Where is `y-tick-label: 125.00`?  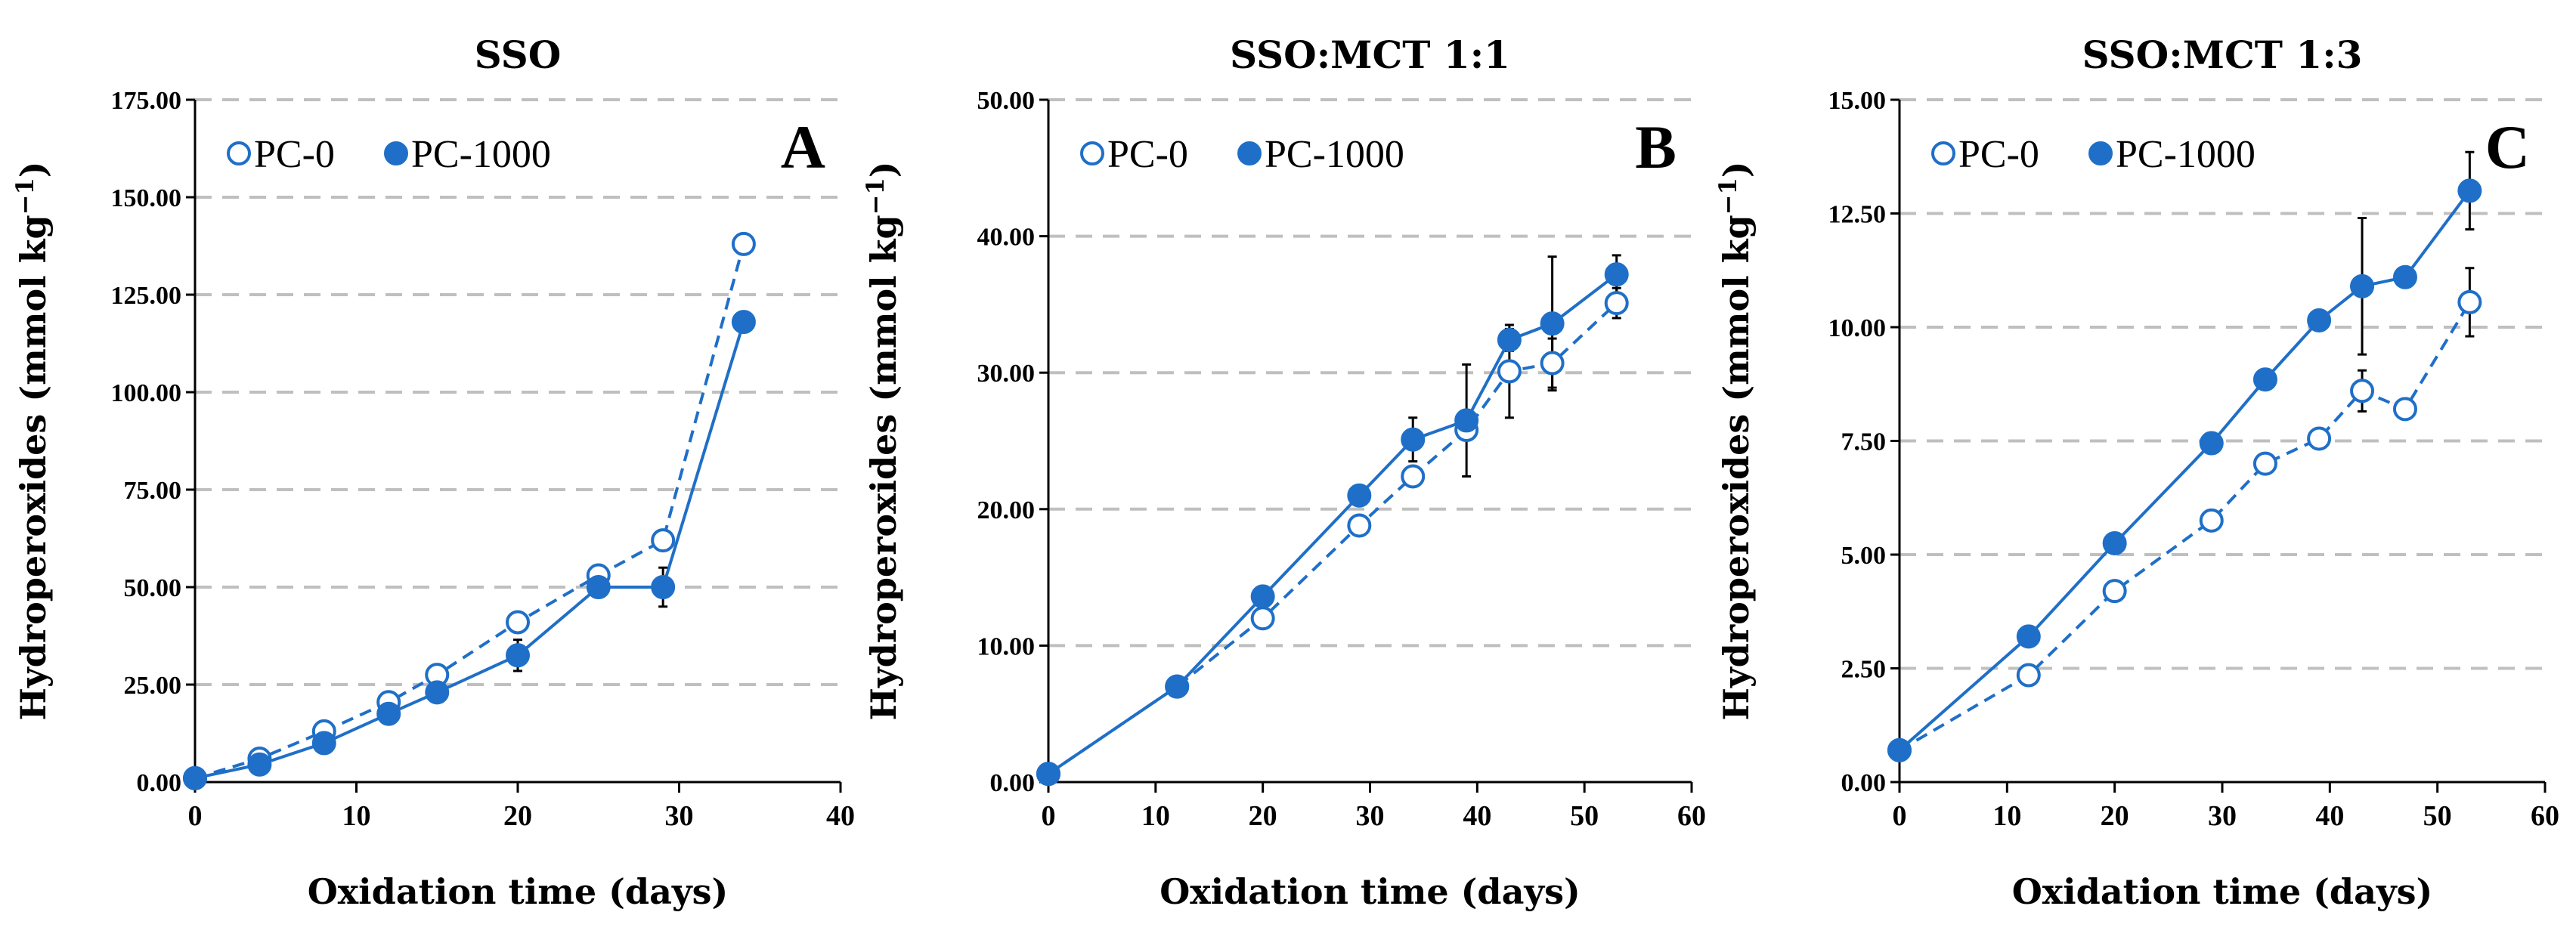
y-tick-label: 125.00 is located at coordinates (146, 296).